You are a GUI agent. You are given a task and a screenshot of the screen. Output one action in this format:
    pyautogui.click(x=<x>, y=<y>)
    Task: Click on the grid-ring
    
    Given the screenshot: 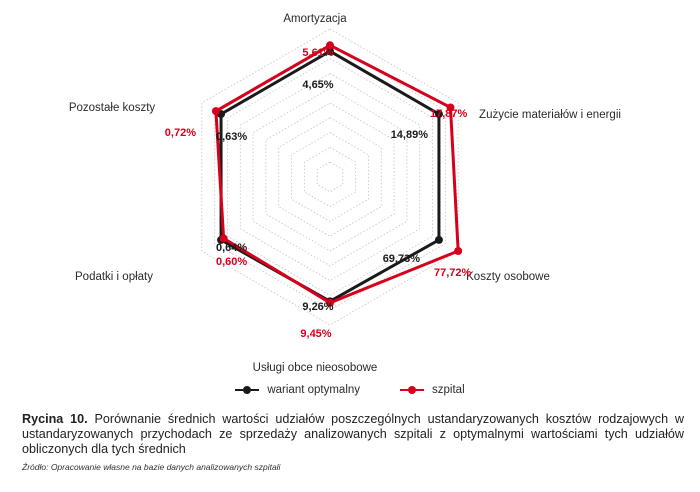 What is the action you would take?
    pyautogui.click(x=330, y=177)
    